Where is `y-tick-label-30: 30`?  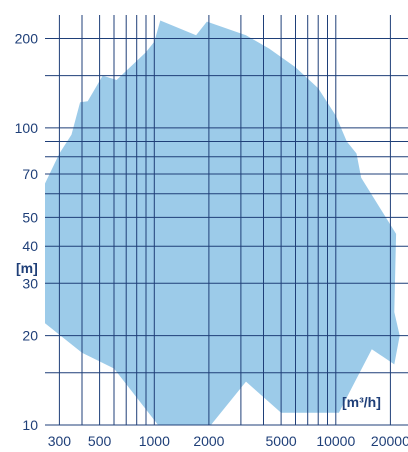 y-tick-label-30: 30 is located at coordinates (30, 283).